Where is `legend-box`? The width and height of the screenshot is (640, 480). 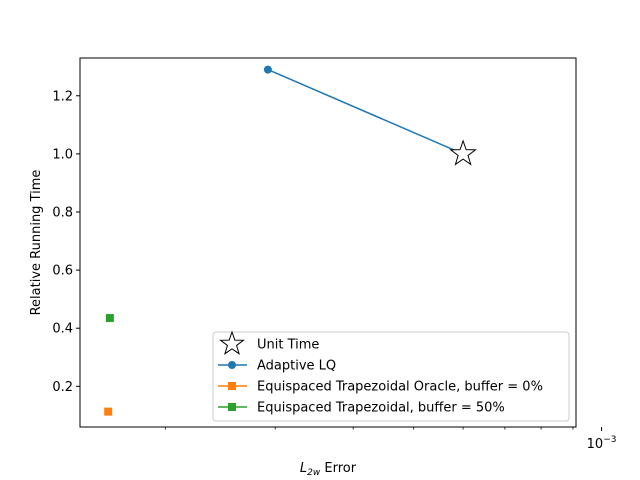 legend-box is located at coordinates (391, 376).